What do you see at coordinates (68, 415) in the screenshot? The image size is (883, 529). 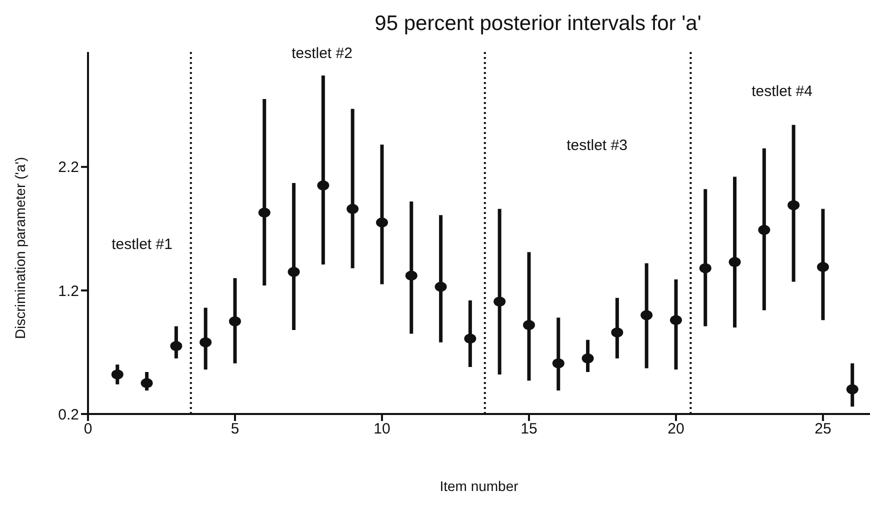 I see `y-tick-label: 0.2` at bounding box center [68, 415].